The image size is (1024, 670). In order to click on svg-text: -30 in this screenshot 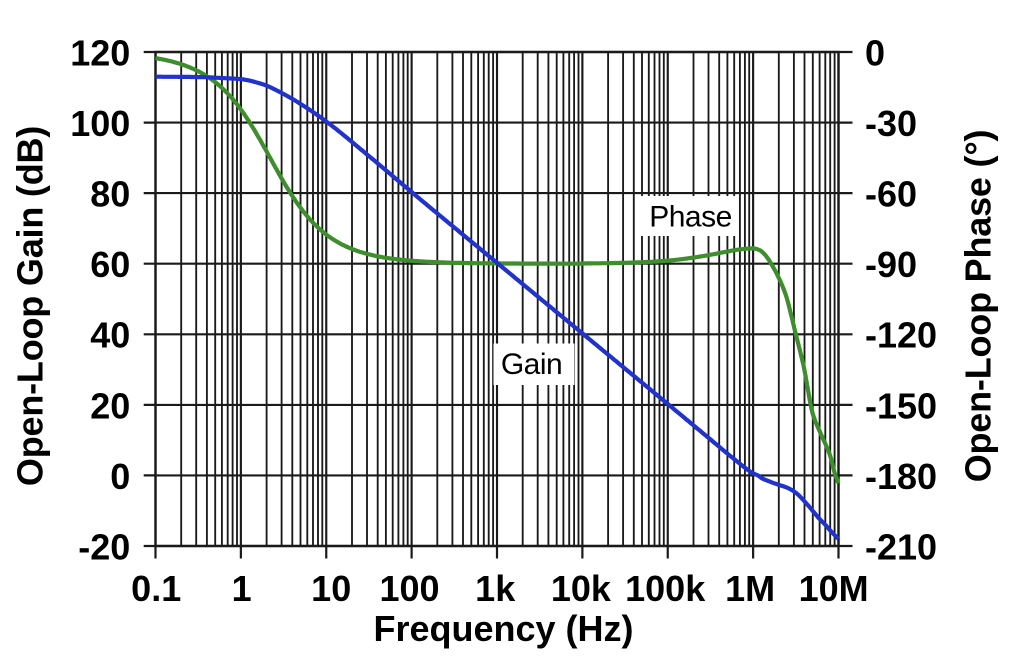, I will do `click(891, 123)`.